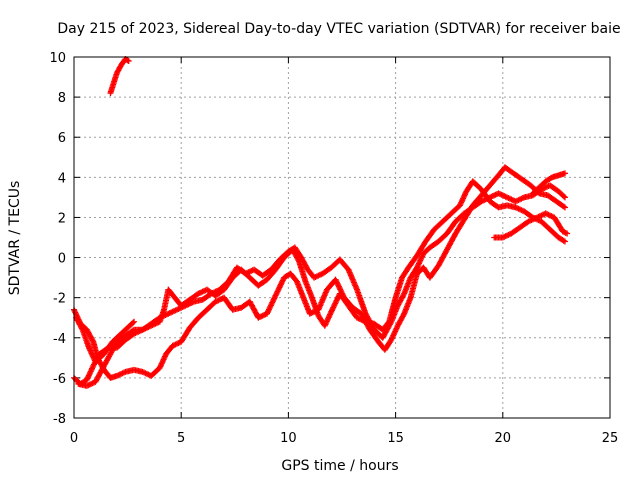 The height and width of the screenshot is (480, 640). I want to click on series-arc-a, so click(119, 76).